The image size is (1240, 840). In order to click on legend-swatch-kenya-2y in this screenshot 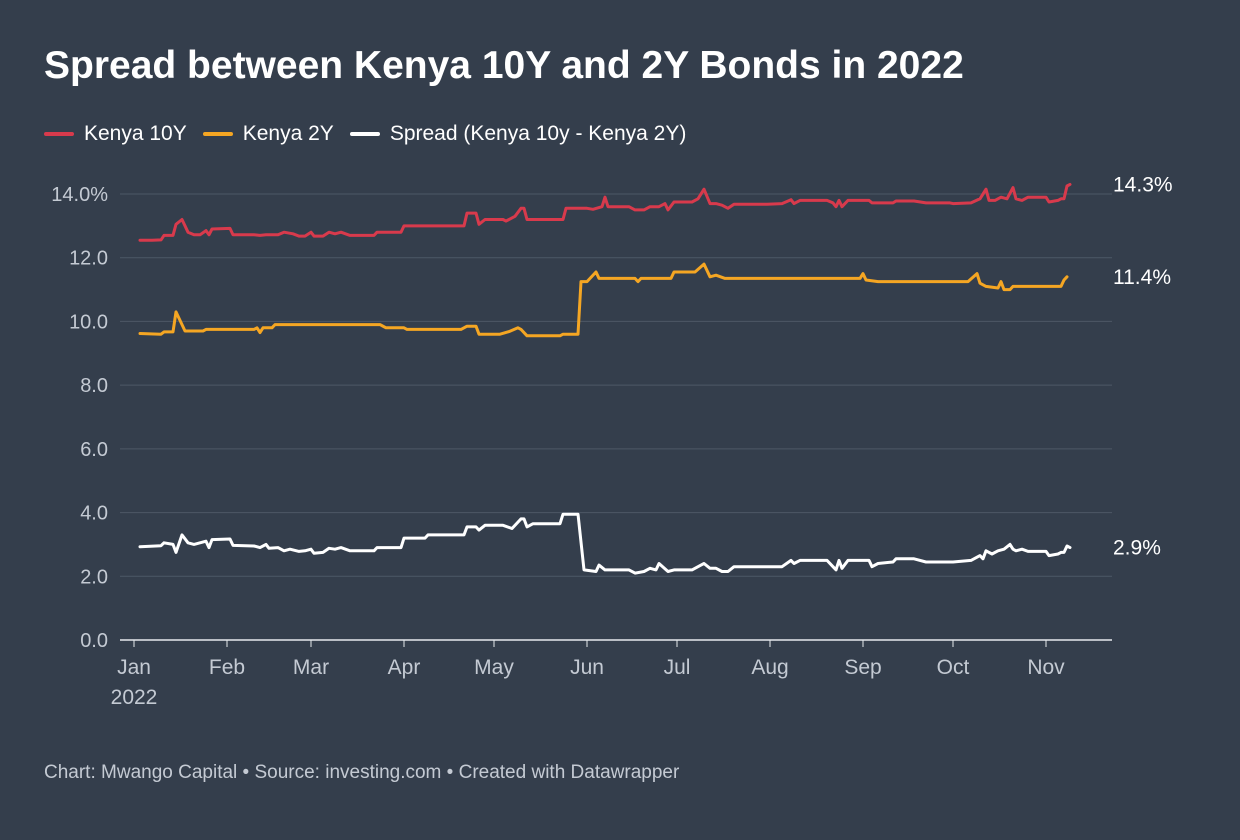, I will do `click(217, 134)`.